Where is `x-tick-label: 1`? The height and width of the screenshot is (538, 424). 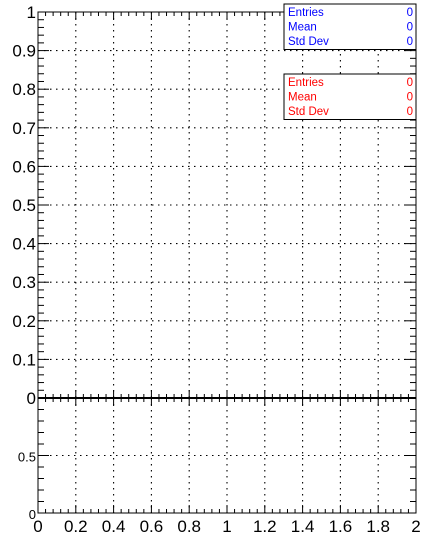
x-tick-label: 1 is located at coordinates (226, 526).